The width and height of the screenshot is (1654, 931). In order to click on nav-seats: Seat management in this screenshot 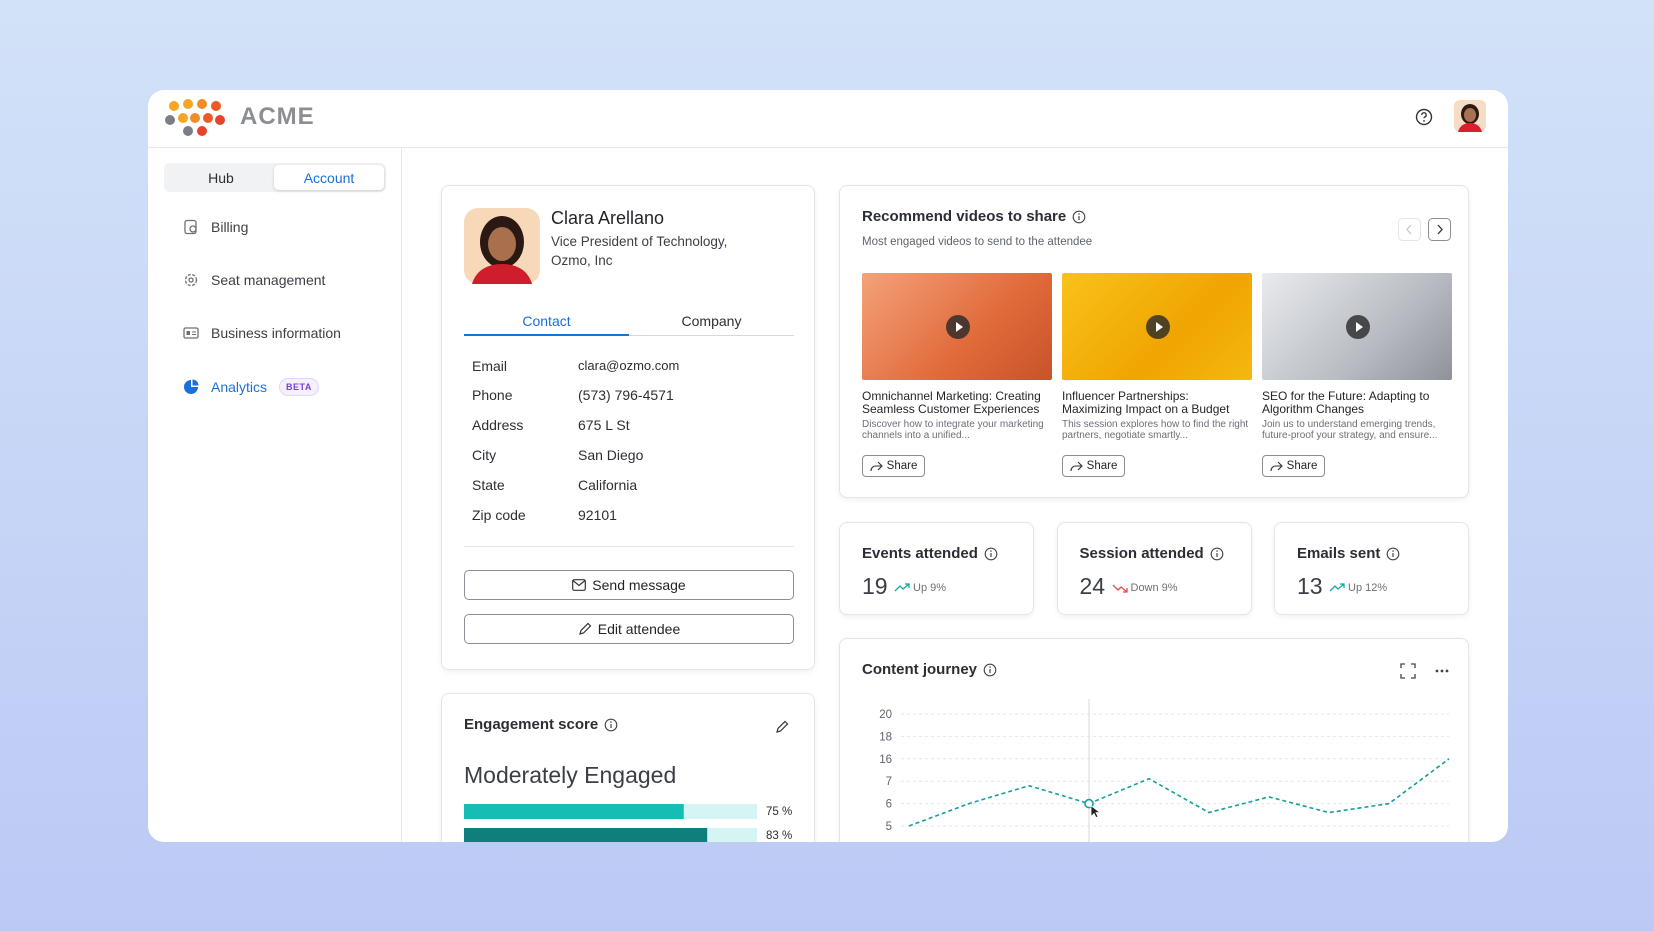, I will do `click(254, 280)`.